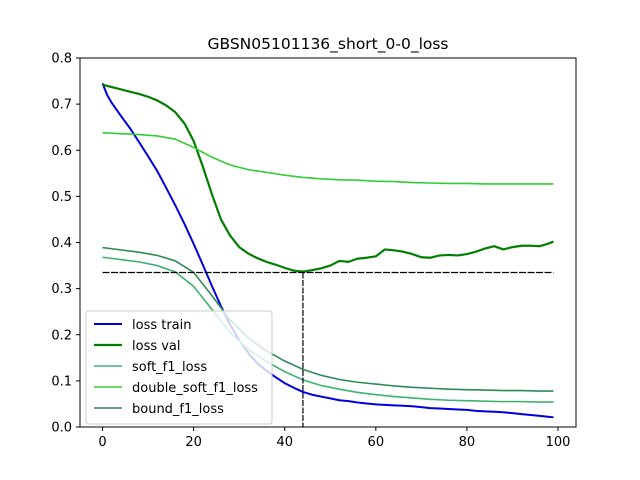 The height and width of the screenshot is (480, 640). I want to click on x-tick-label: 60, so click(376, 442).